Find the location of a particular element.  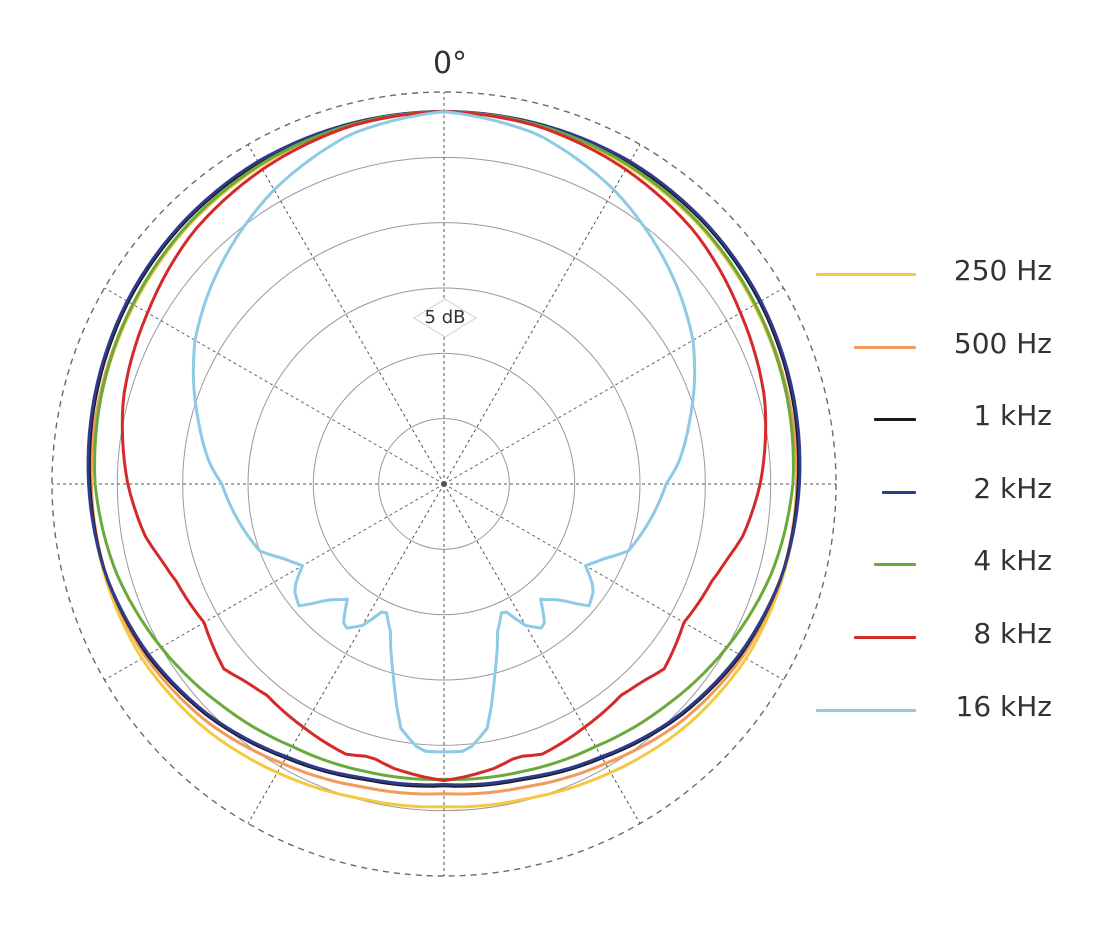

legend-swatch-2khz is located at coordinates (899, 492).